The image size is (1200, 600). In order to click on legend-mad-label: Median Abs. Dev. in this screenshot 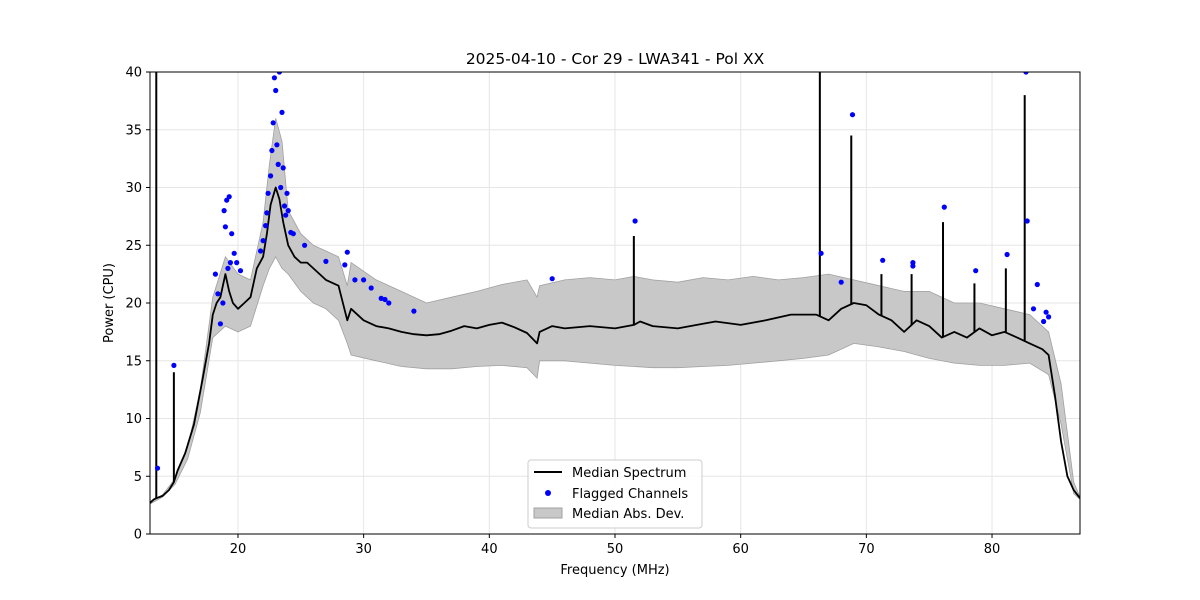, I will do `click(628, 514)`.